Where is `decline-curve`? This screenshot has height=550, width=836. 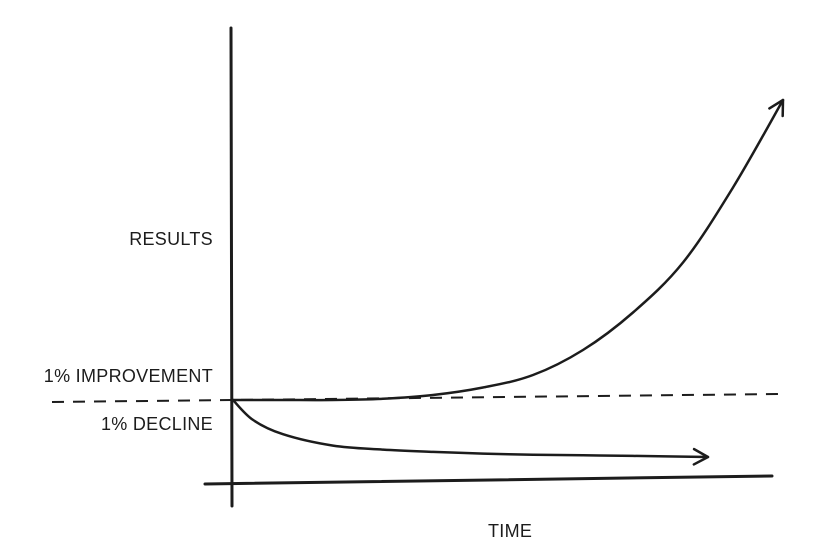
decline-curve is located at coordinates (470, 428).